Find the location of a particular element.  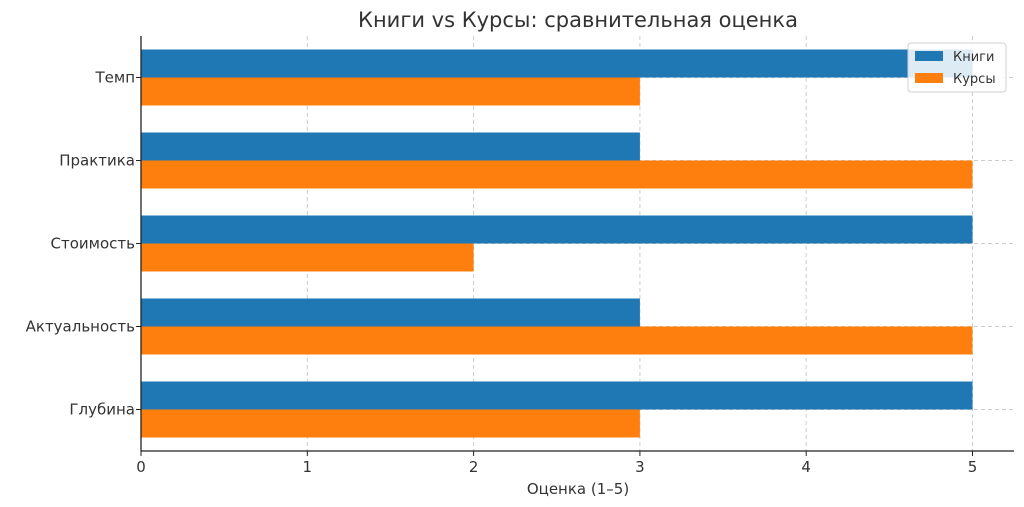

x-tick-label: 2 is located at coordinates (474, 467).